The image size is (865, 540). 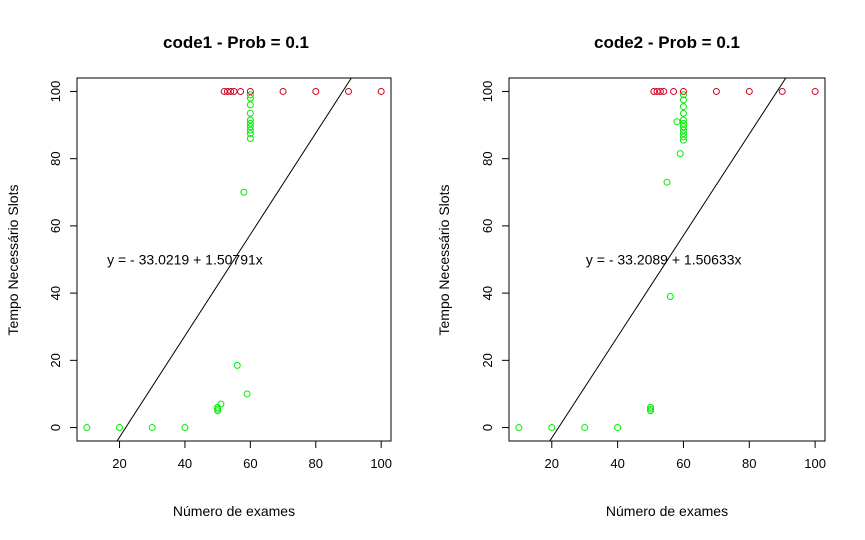 I want to click on chart-title: code2 - Prob = 0.1, so click(x=667, y=42).